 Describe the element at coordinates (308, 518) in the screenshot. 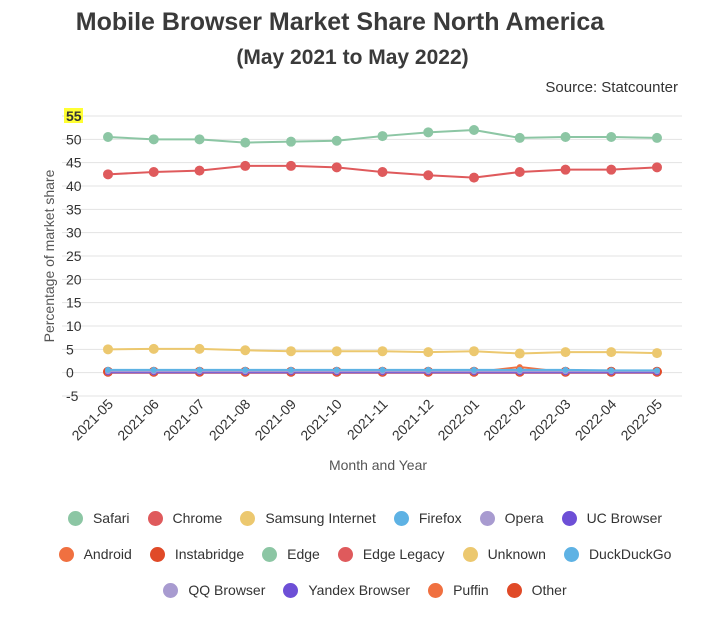

I see `legend-item: Samsung Internet` at that location.